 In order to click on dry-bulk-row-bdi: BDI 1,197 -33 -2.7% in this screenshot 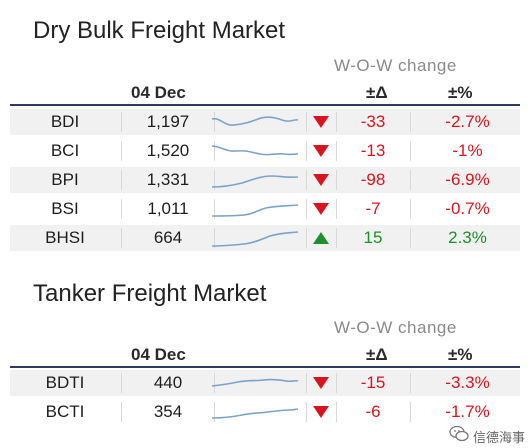, I will do `click(265, 122)`.